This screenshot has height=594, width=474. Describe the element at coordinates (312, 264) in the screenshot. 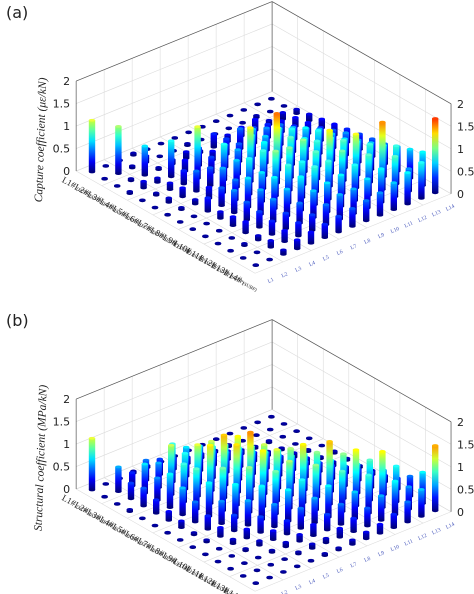

I see `column-label: L4` at that location.